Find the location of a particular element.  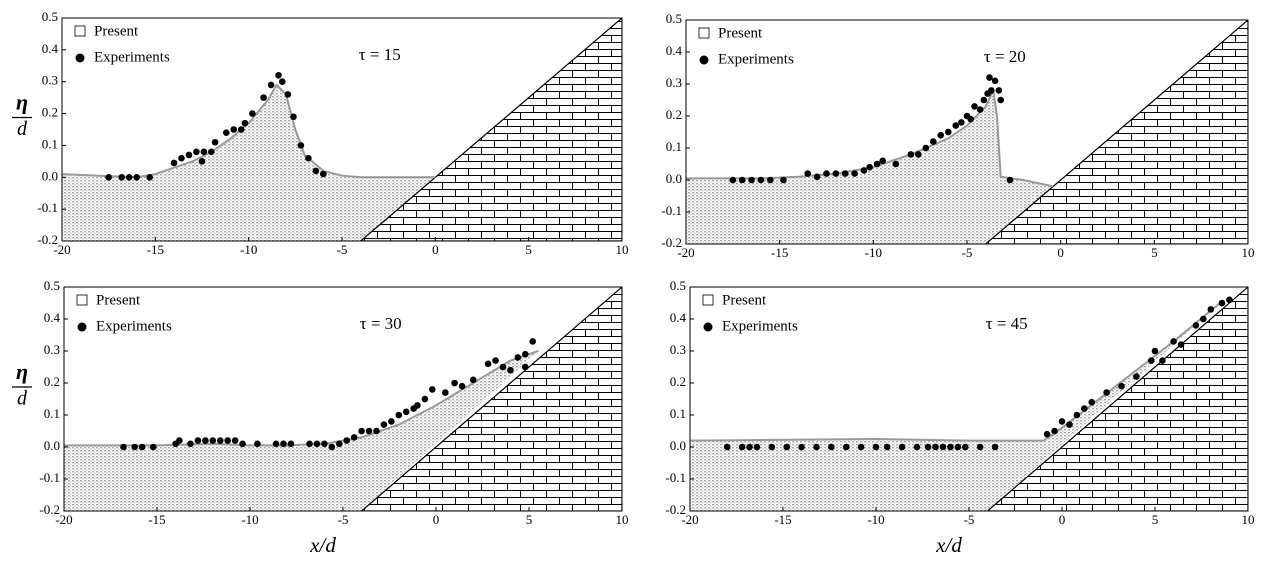

x-tick-label: 5 is located at coordinates (1154, 252).